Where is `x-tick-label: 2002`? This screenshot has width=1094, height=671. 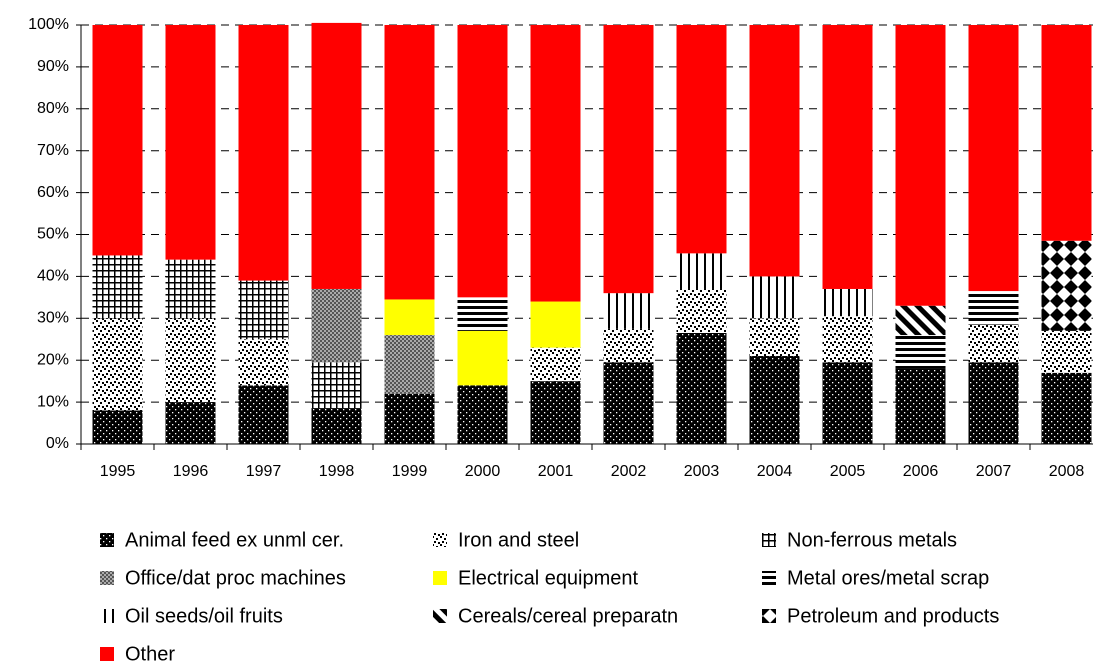
x-tick-label: 2002 is located at coordinates (629, 471).